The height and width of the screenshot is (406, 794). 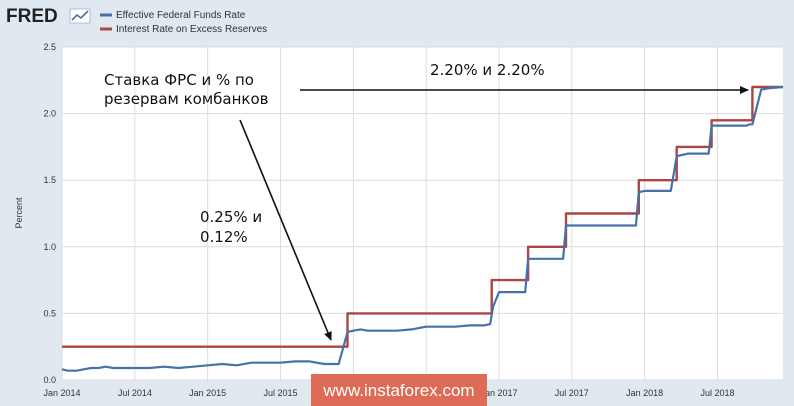 I want to click on y-tick-label: 0.0, so click(x=49, y=380).